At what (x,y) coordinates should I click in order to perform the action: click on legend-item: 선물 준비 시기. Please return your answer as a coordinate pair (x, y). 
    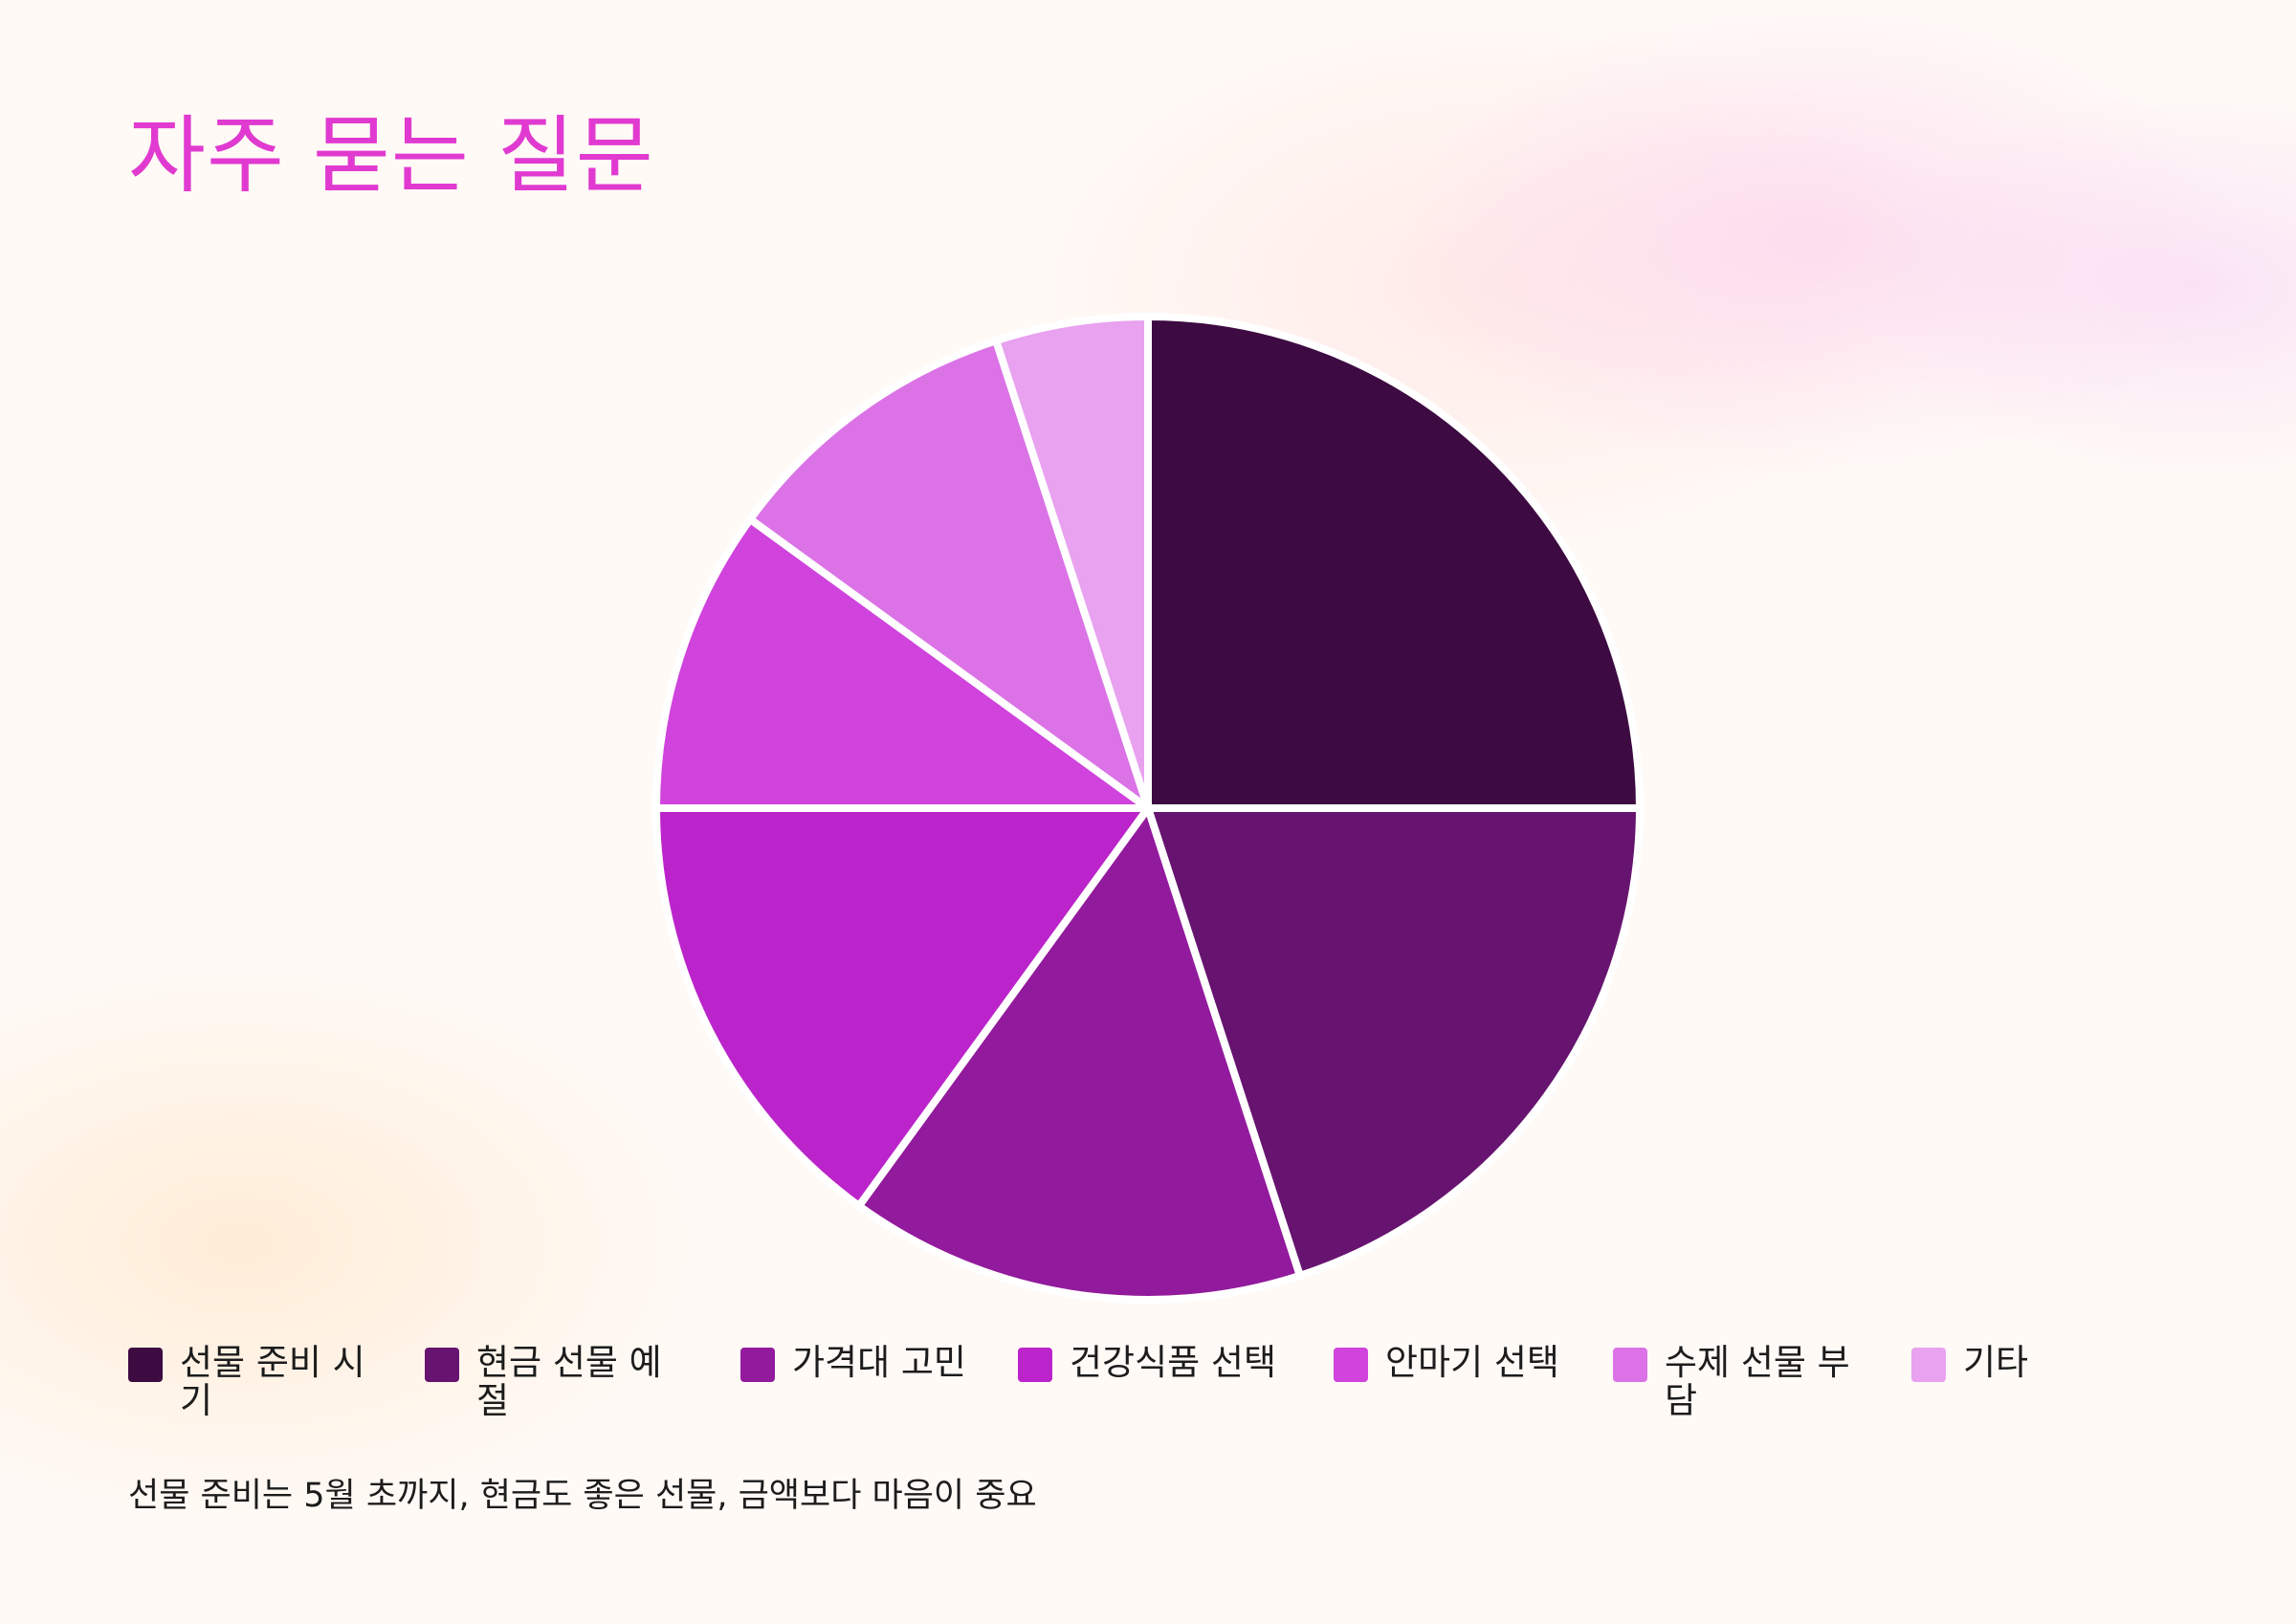
    Looking at the image, I should click on (252, 1382).